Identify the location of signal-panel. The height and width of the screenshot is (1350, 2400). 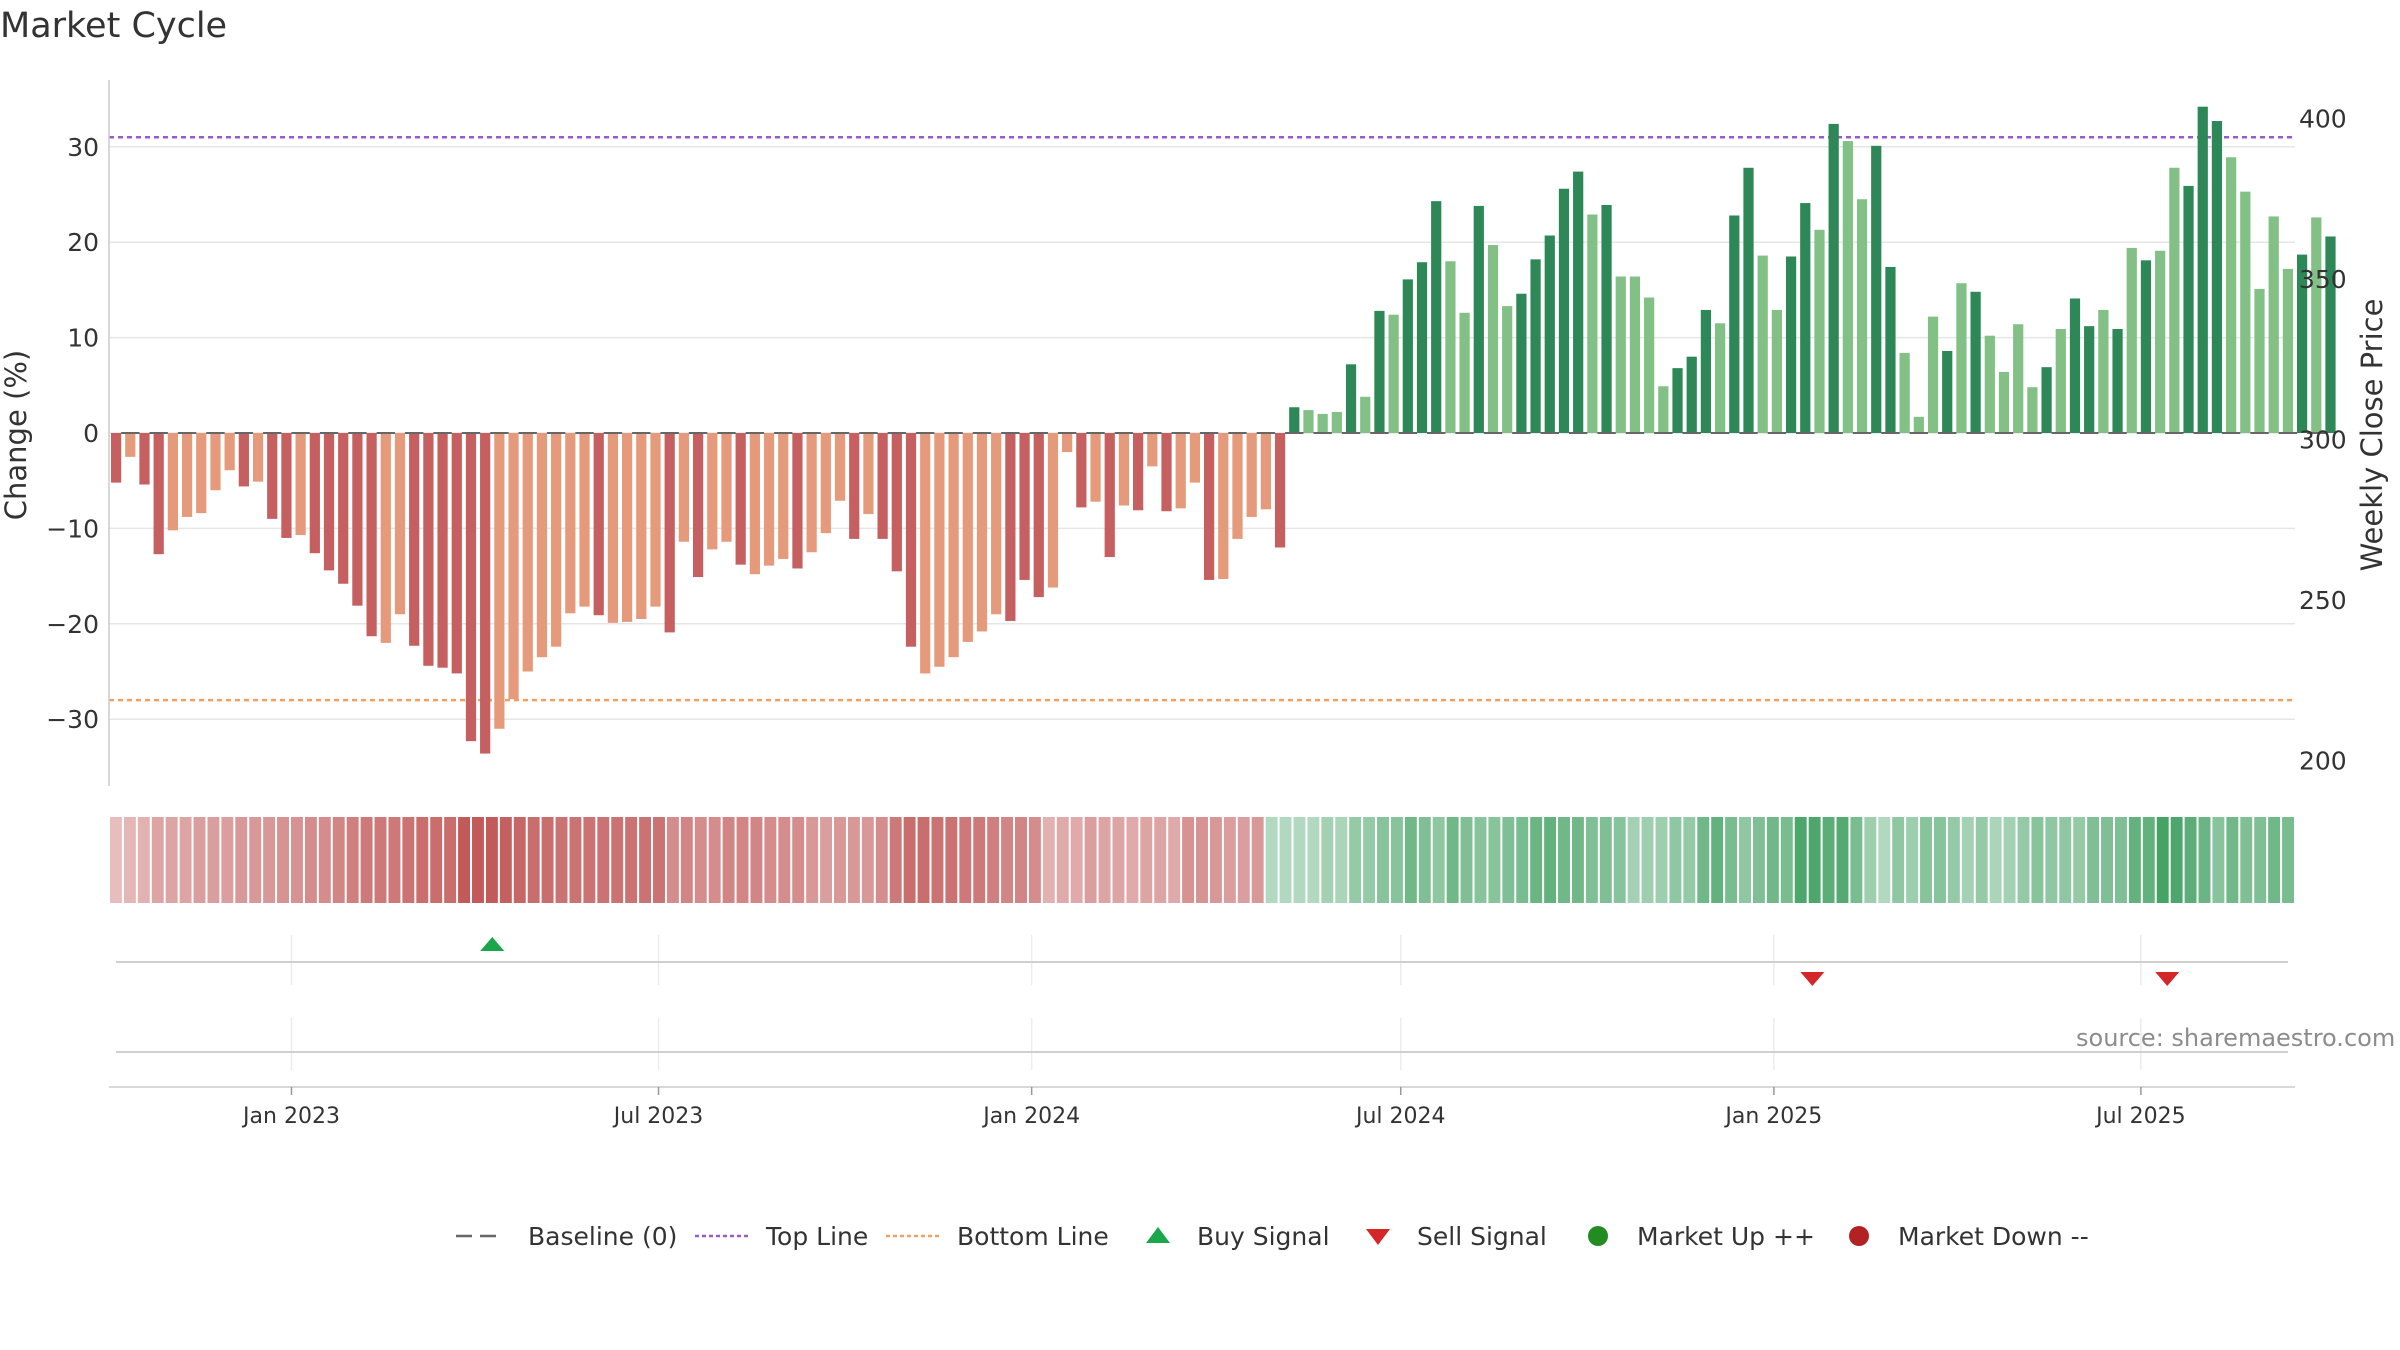
(1202, 960).